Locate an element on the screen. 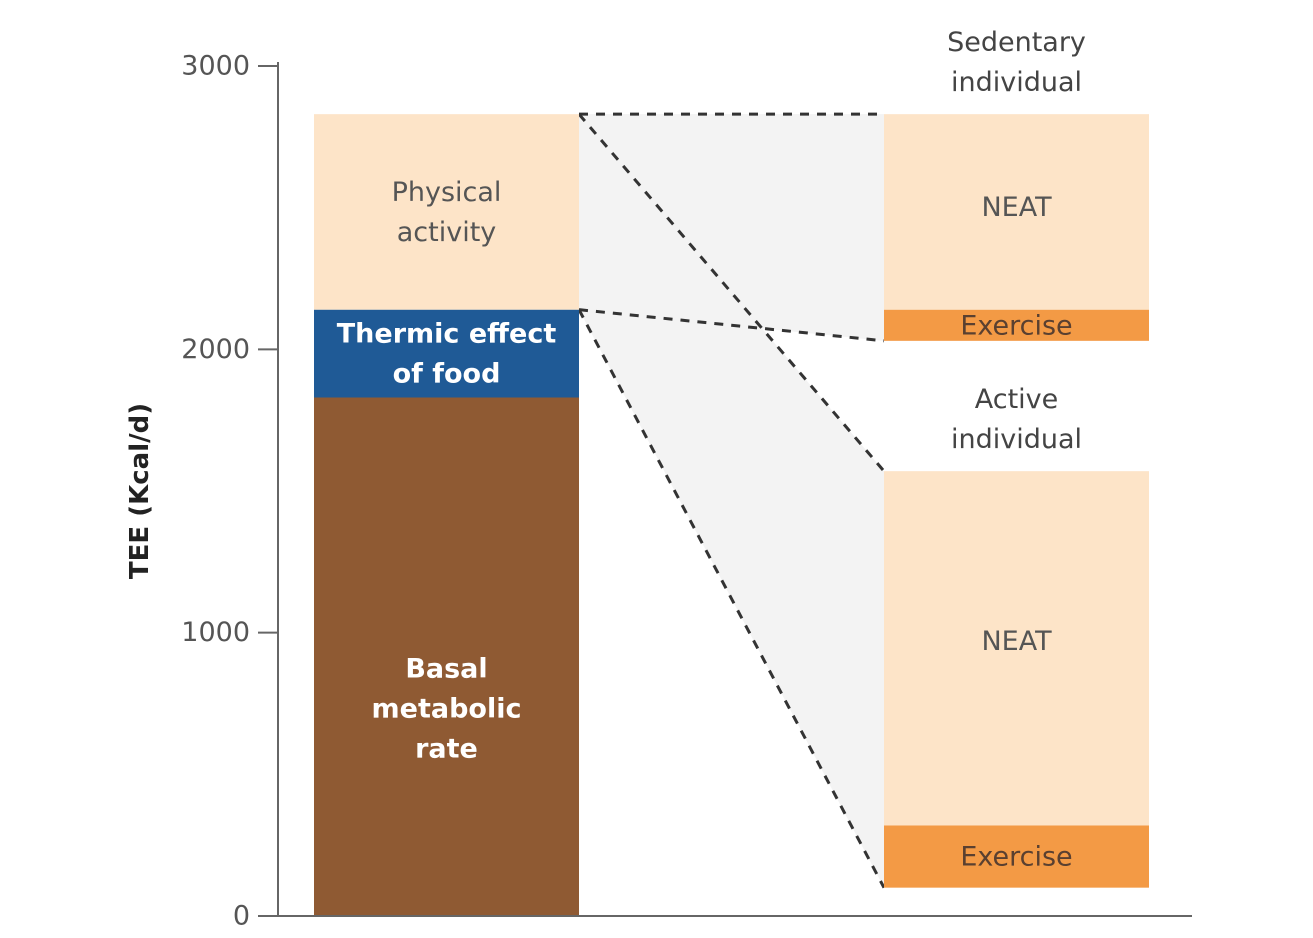 The height and width of the screenshot is (938, 1313). main-bar-label-2: Physical activity is located at coordinates (447, 211).